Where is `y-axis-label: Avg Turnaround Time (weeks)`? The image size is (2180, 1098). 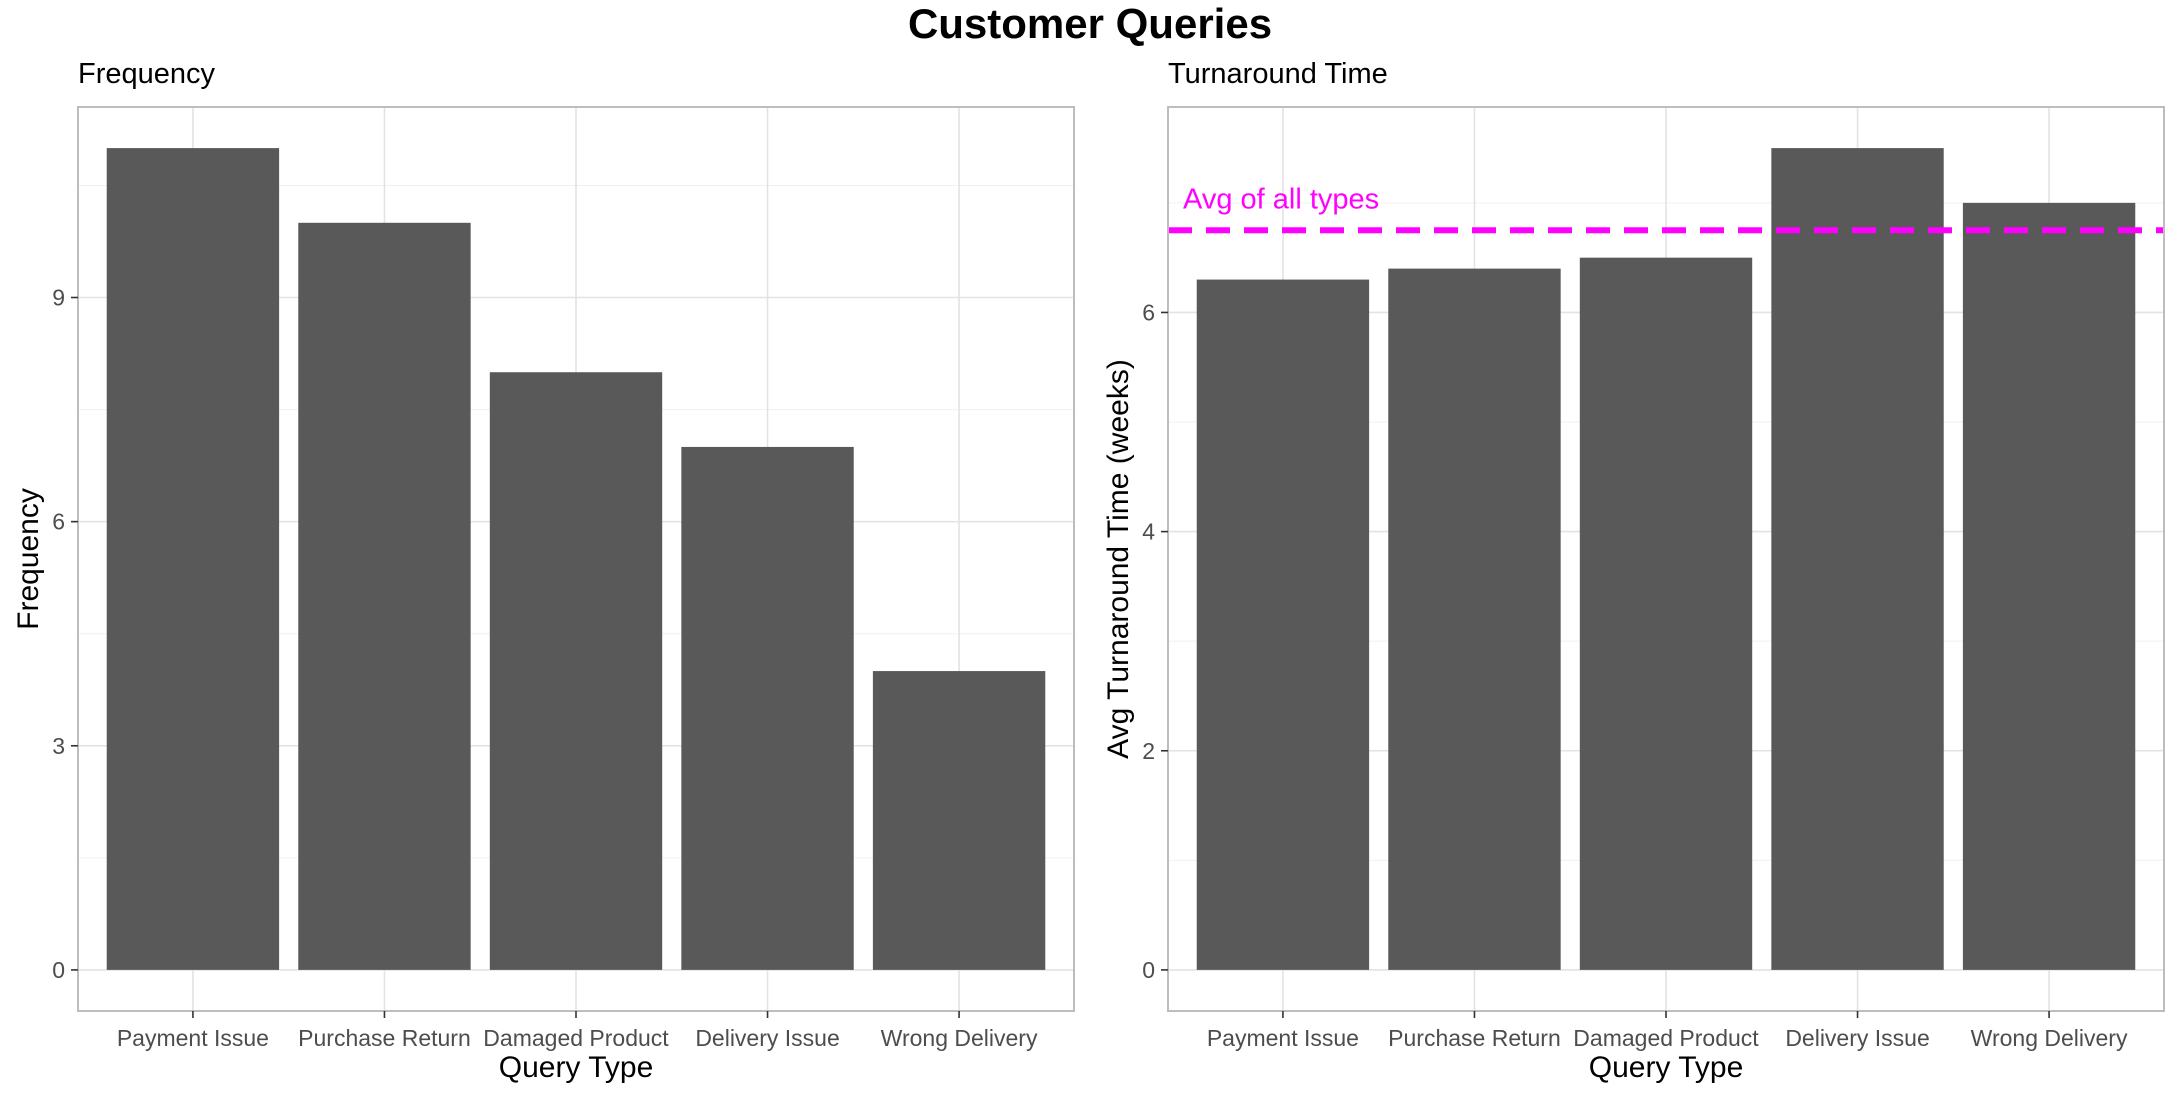
y-axis-label: Avg Turnaround Time (weeks) is located at coordinates (1118, 559).